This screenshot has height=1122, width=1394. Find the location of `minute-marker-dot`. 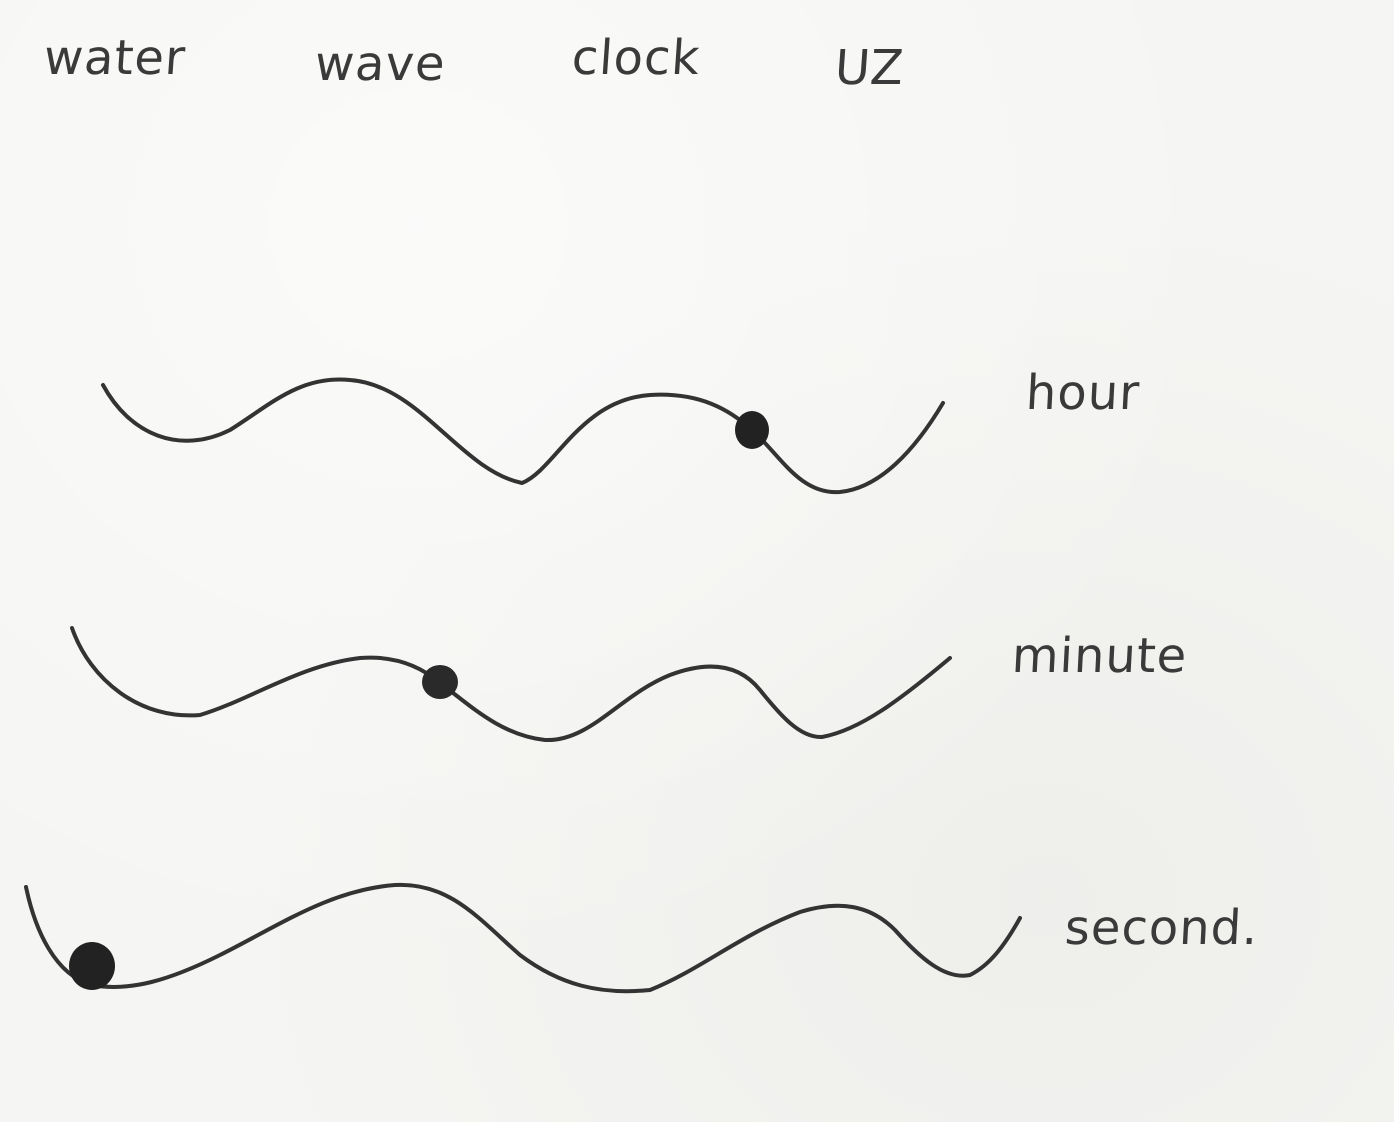

minute-marker-dot is located at coordinates (440, 682).